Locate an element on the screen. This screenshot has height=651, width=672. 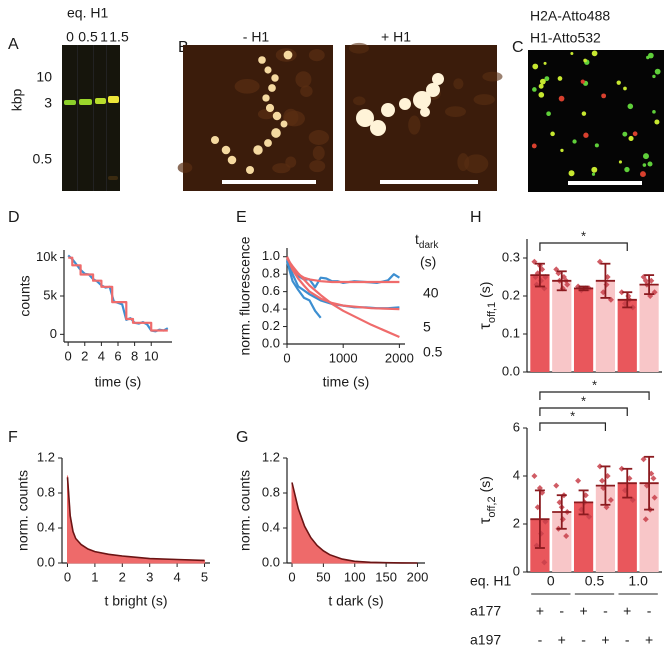
panel-label: E is located at coordinates (241, 217).